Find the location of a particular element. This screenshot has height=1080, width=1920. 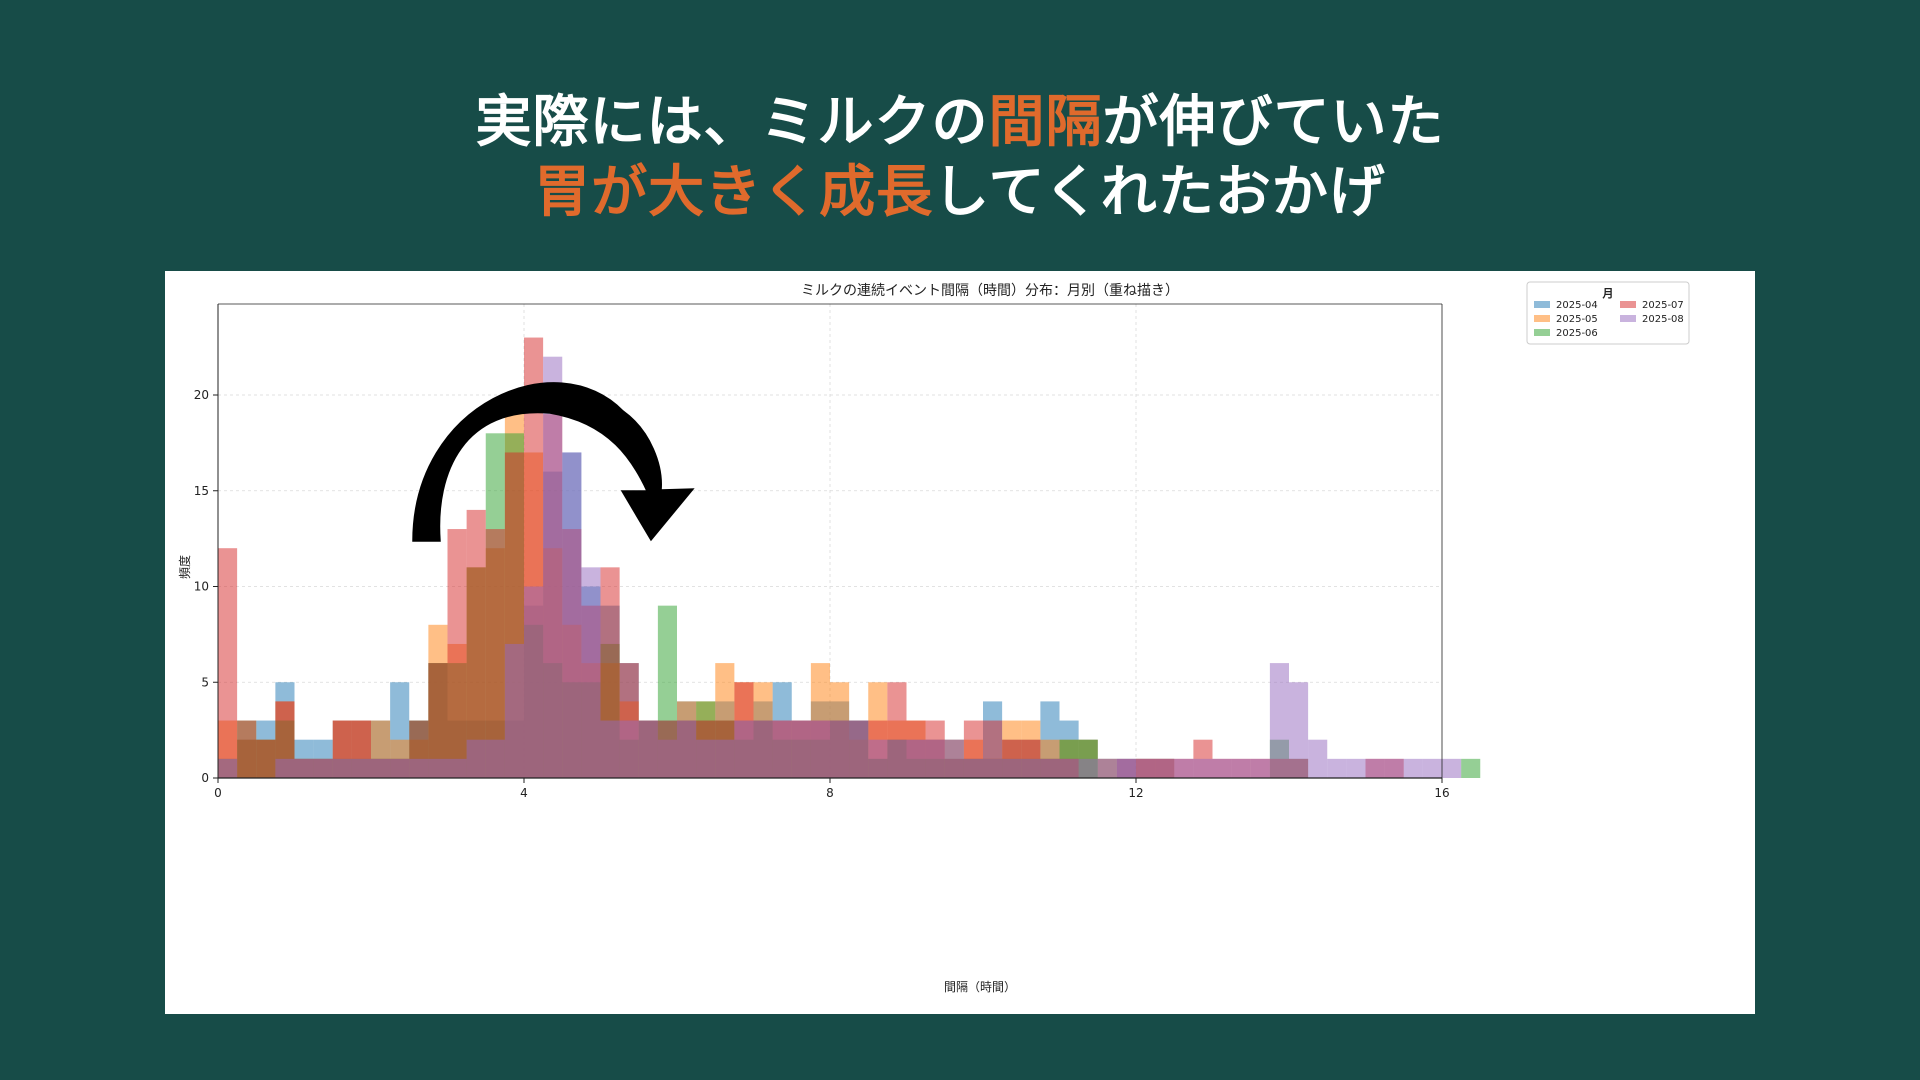

legend-label: 2025-08 is located at coordinates (1663, 319).